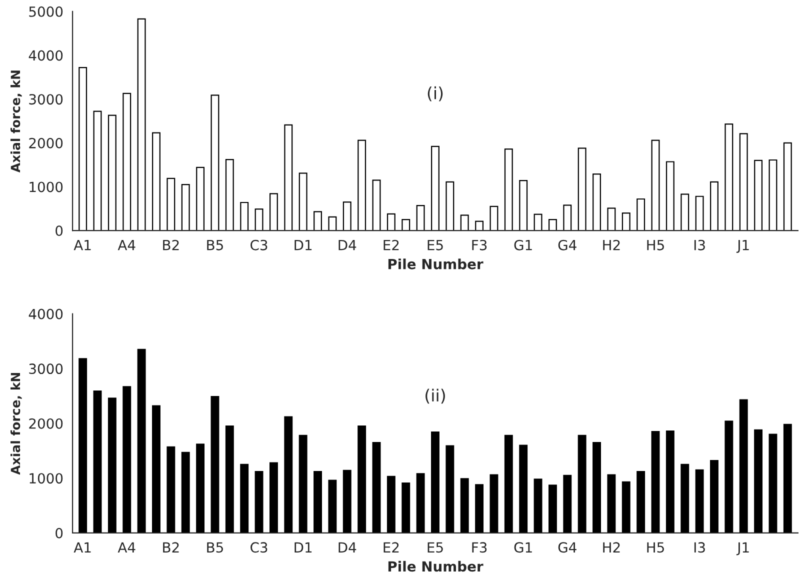  What do you see at coordinates (611, 245) in the screenshot?
I see `x-tick-label: H2` at bounding box center [611, 245].